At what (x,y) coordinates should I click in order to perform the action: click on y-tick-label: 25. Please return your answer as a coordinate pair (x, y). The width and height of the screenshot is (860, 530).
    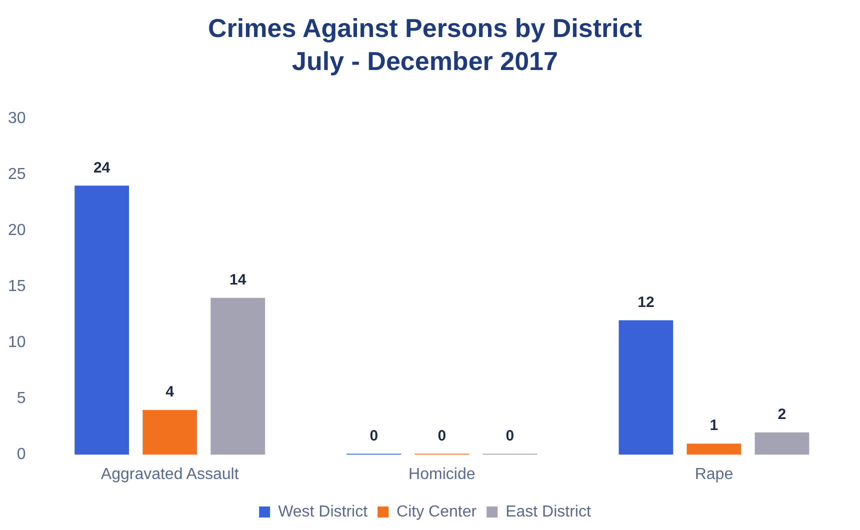
    Looking at the image, I should click on (17, 174).